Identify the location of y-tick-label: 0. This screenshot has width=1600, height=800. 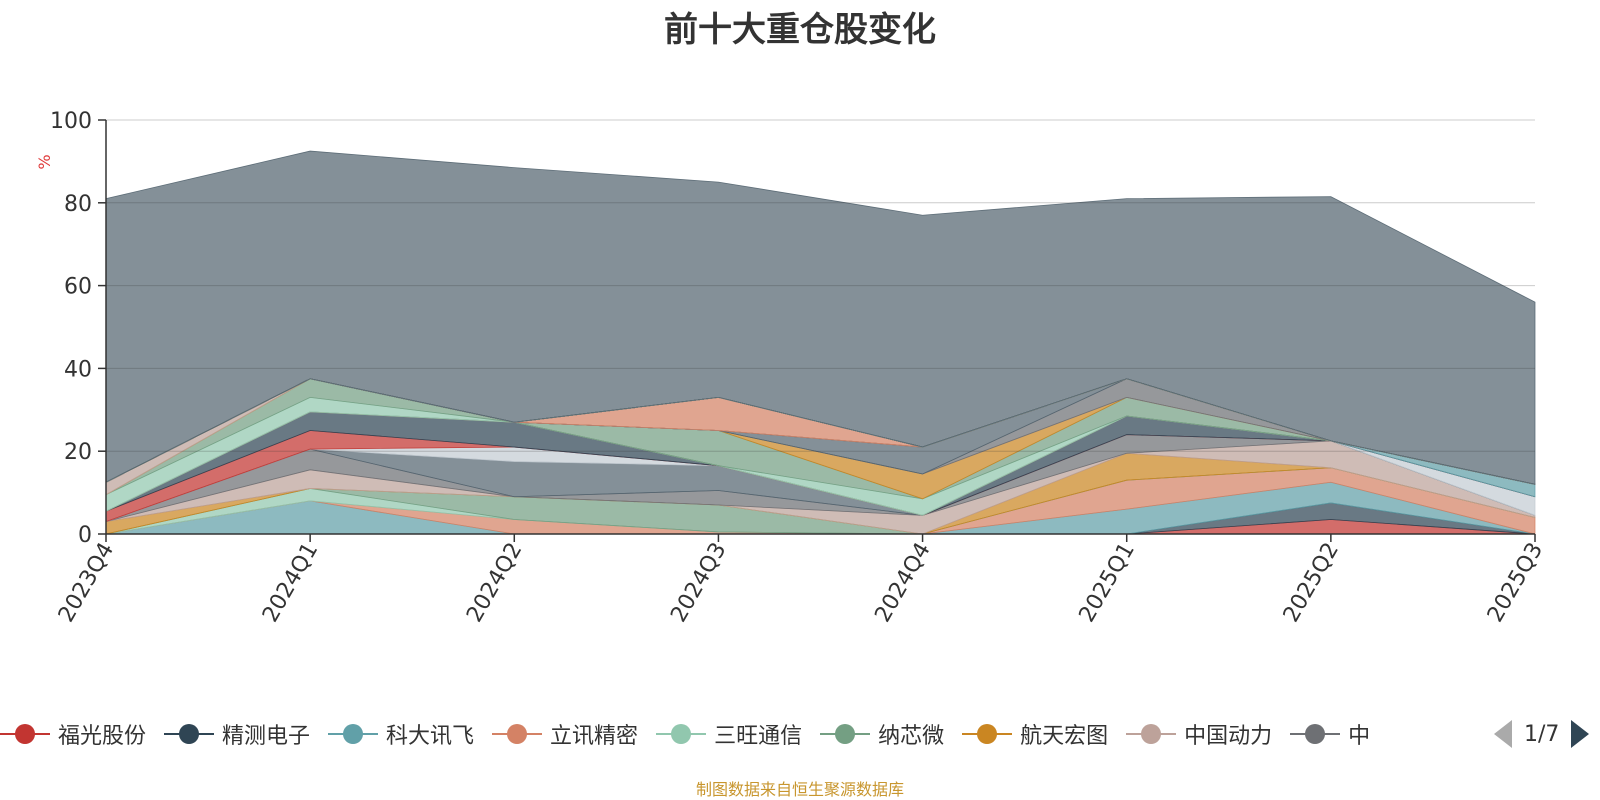
(85, 535).